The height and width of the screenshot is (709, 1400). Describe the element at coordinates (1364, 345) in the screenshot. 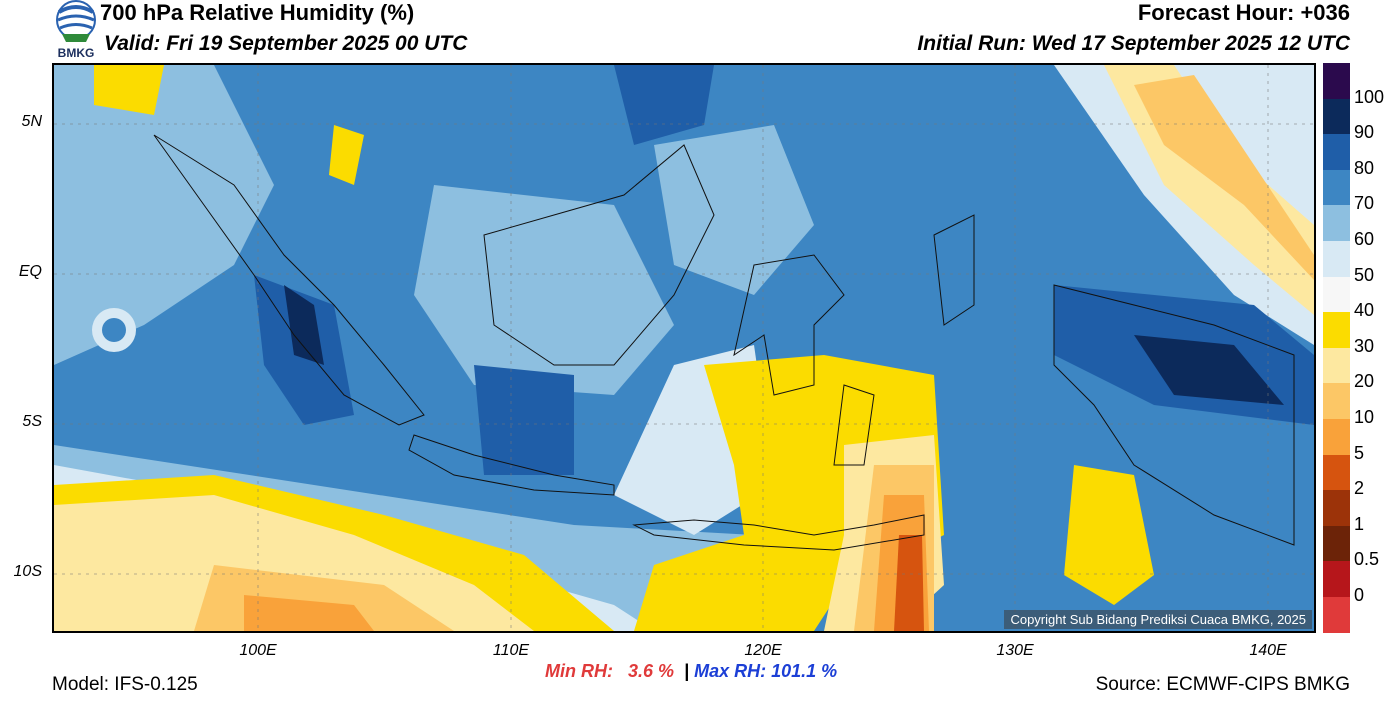

I see `colorbar-label: 30` at that location.